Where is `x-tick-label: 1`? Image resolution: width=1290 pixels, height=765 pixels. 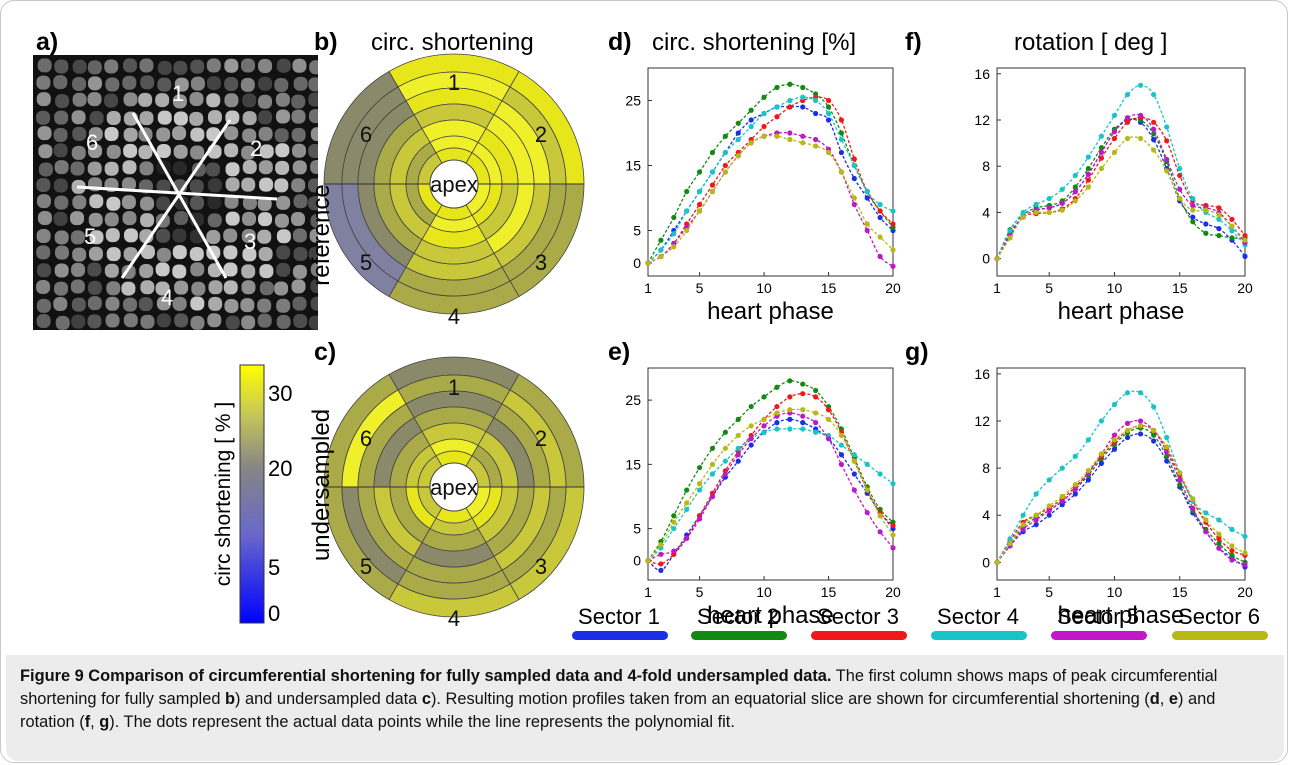 x-tick-label: 1 is located at coordinates (648, 288).